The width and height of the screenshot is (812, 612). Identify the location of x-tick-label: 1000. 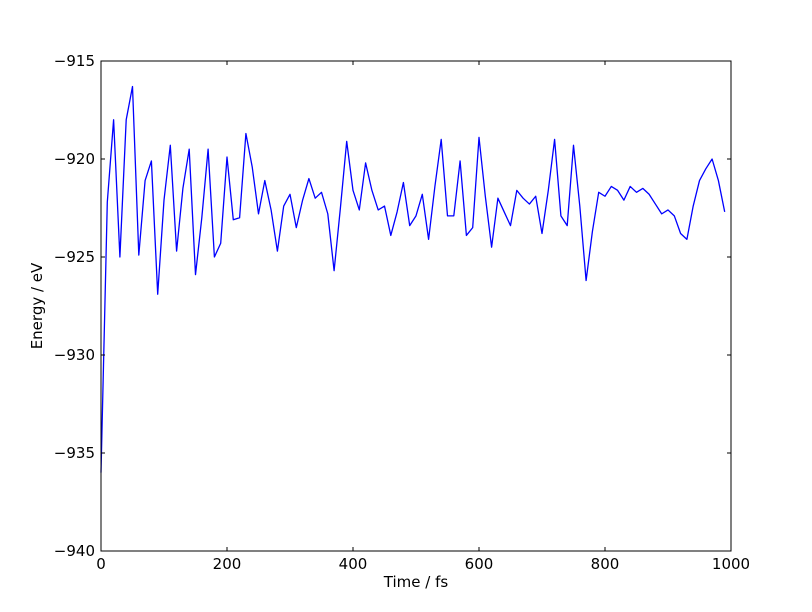
(731, 564).